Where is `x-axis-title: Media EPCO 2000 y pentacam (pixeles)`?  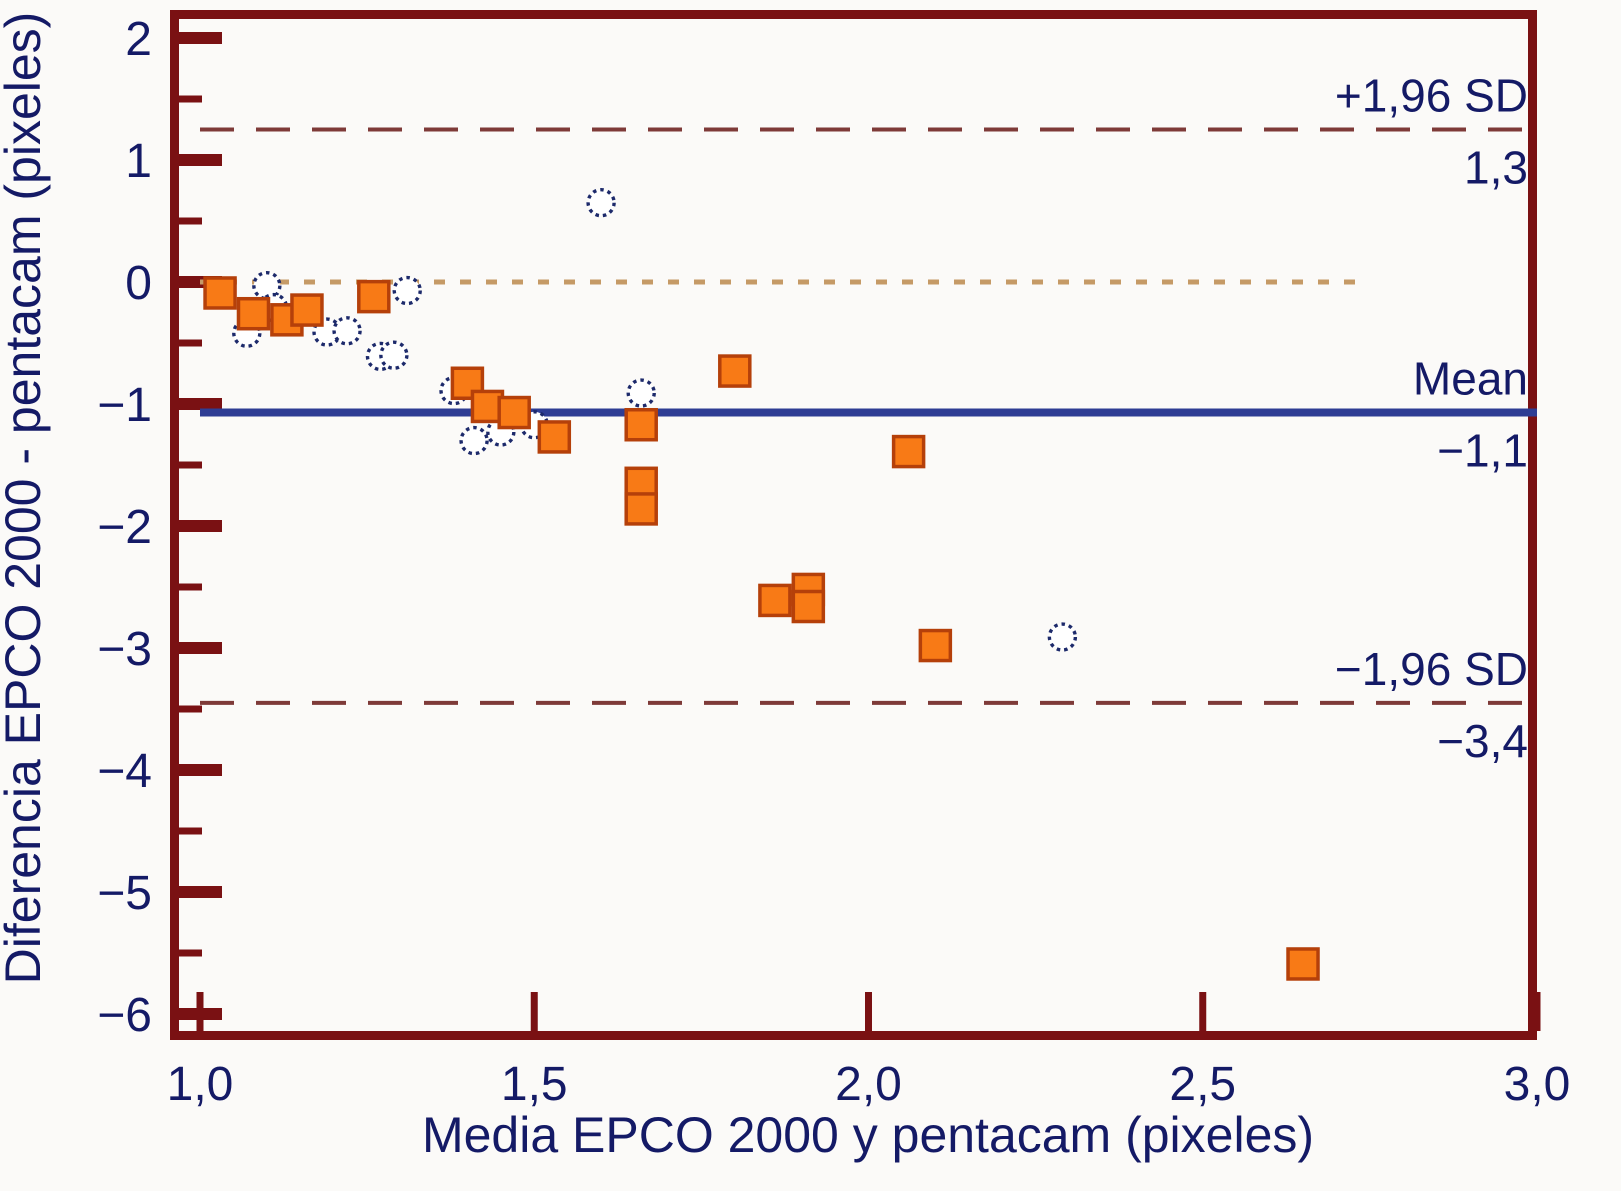 x-axis-title: Media EPCO 2000 y pentacam (pixeles) is located at coordinates (868, 1135).